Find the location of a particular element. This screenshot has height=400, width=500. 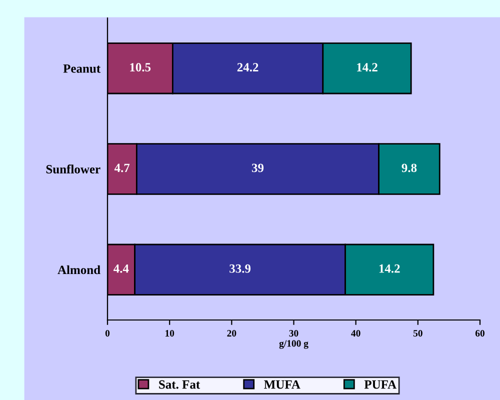

data-label: 9.8 is located at coordinates (409, 168).